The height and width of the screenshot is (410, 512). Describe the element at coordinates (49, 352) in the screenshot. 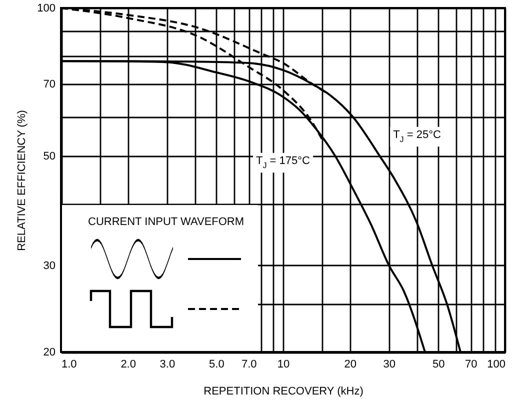

I see `y-tick-label: 20` at that location.